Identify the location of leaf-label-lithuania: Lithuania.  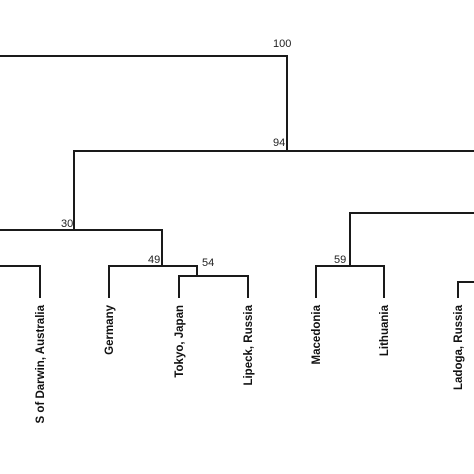
(385, 330).